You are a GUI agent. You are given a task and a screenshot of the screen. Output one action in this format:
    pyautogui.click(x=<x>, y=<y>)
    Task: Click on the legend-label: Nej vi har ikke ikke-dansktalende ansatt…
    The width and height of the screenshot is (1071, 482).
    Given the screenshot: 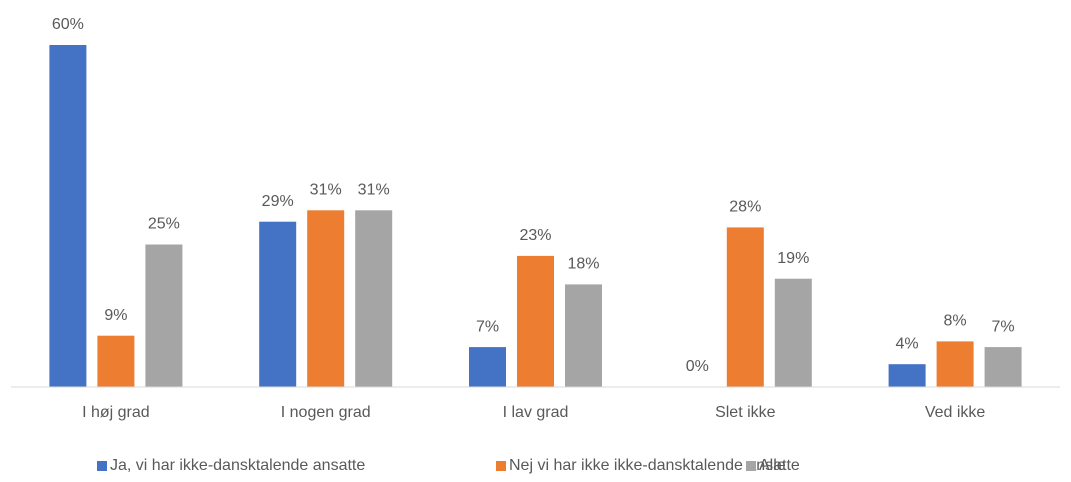 What is the action you would take?
    pyautogui.click(x=654, y=465)
    